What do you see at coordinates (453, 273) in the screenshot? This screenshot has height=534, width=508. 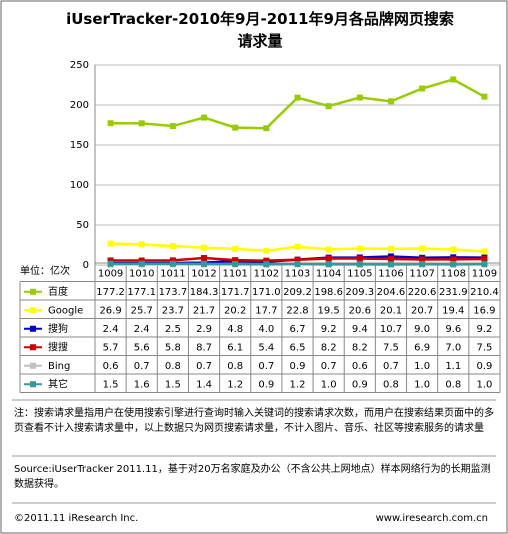 I see `x-tick-label: 1108` at bounding box center [453, 273].